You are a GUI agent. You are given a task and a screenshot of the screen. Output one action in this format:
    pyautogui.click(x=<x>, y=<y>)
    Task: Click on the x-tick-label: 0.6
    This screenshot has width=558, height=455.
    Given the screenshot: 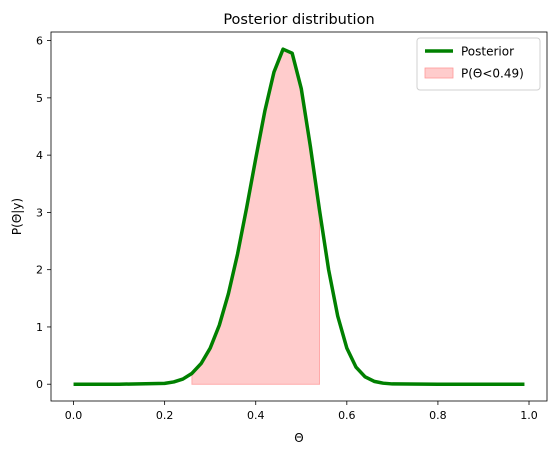 What is the action you would take?
    pyautogui.click(x=347, y=415)
    